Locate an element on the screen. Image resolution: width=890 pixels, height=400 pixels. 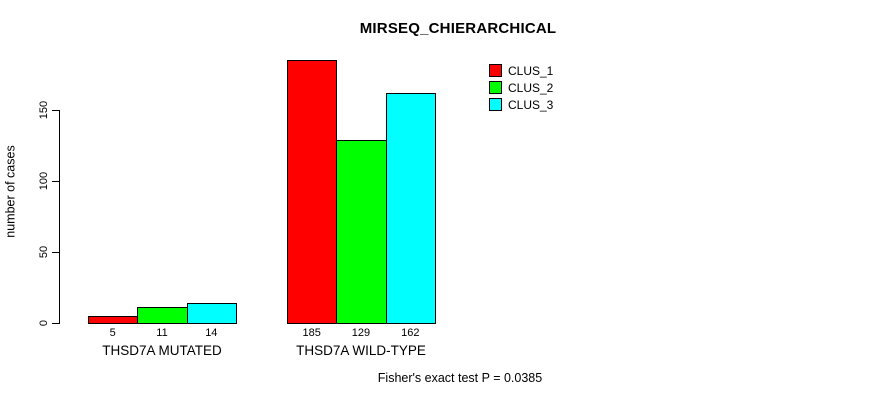
bar-value-label: 185 is located at coordinates (311, 333).